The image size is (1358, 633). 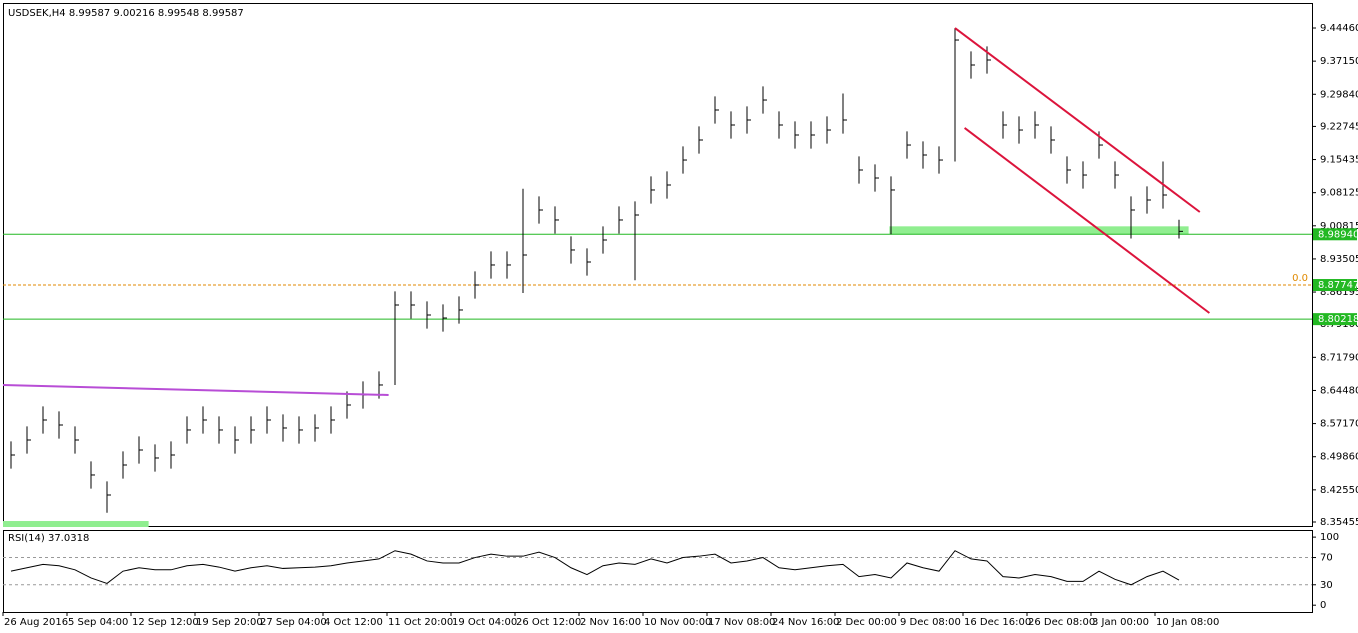 What do you see at coordinates (930, 622) in the screenshot?
I see `x-tick-label: 9 Dec 08:00` at bounding box center [930, 622].